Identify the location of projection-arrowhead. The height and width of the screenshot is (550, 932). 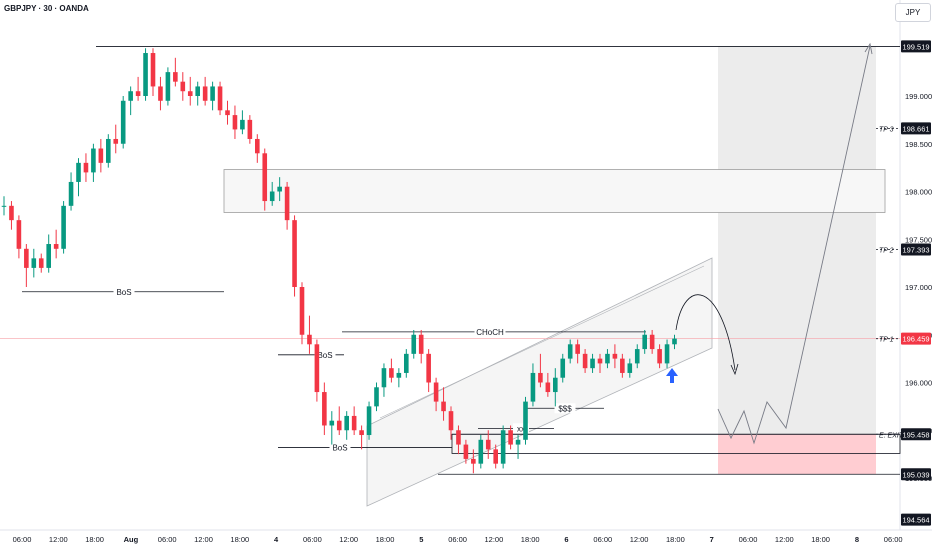
(868, 48).